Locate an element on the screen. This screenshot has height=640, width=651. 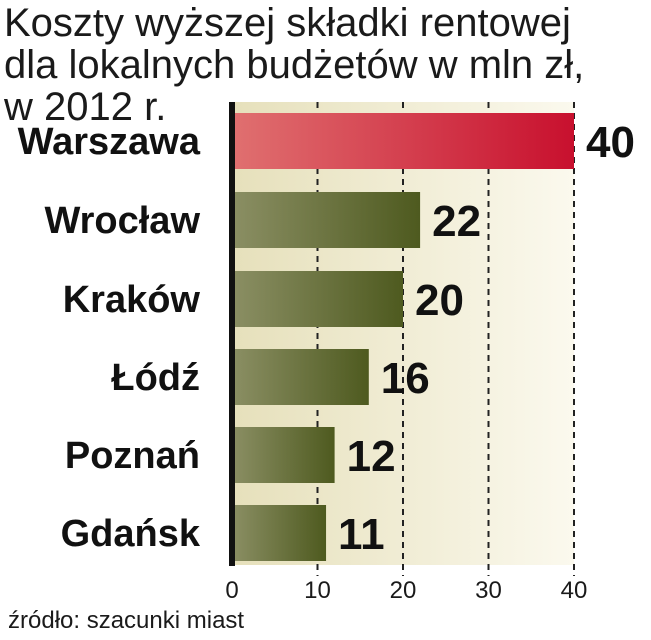
x-tick-label-10: 10 is located at coordinates (317, 590).